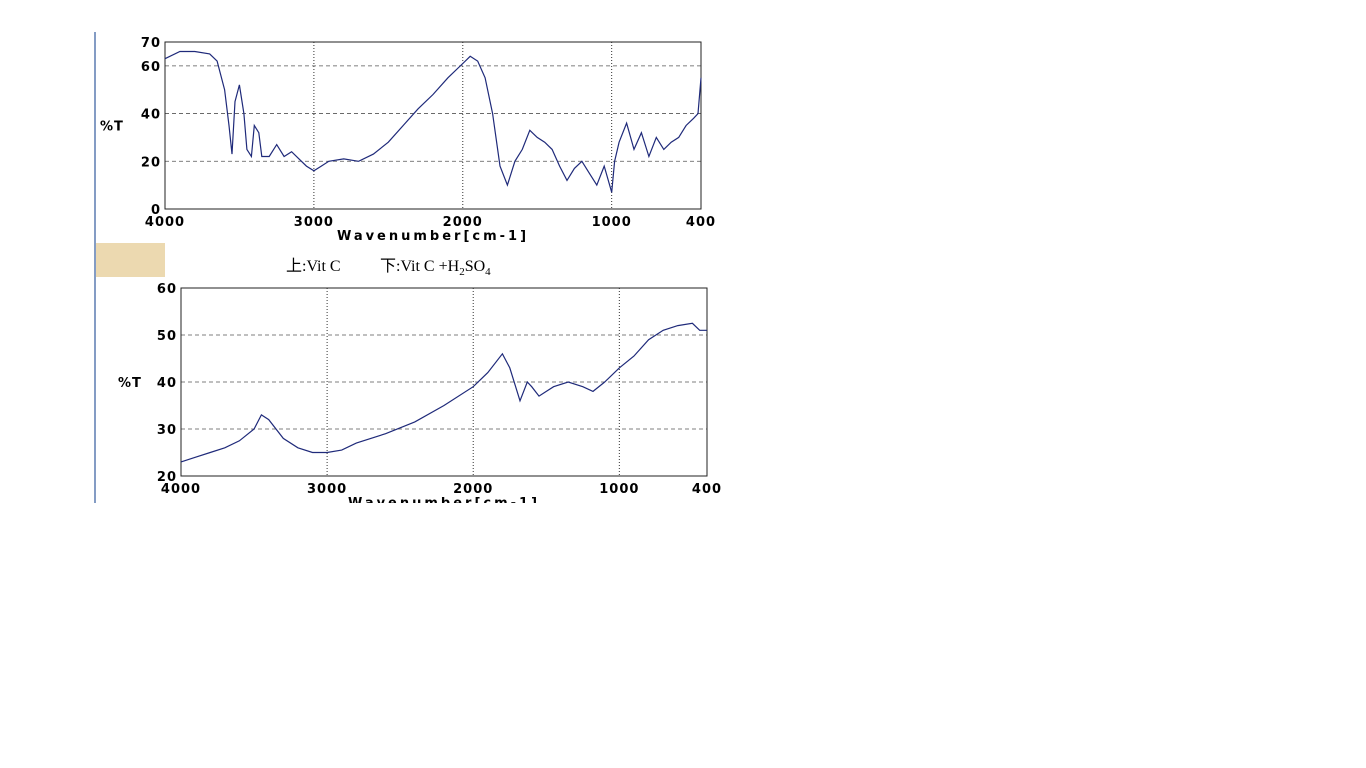 The width and height of the screenshot is (1366, 768). What do you see at coordinates (167, 336) in the screenshot?
I see `y-tick-label: 50` at bounding box center [167, 336].